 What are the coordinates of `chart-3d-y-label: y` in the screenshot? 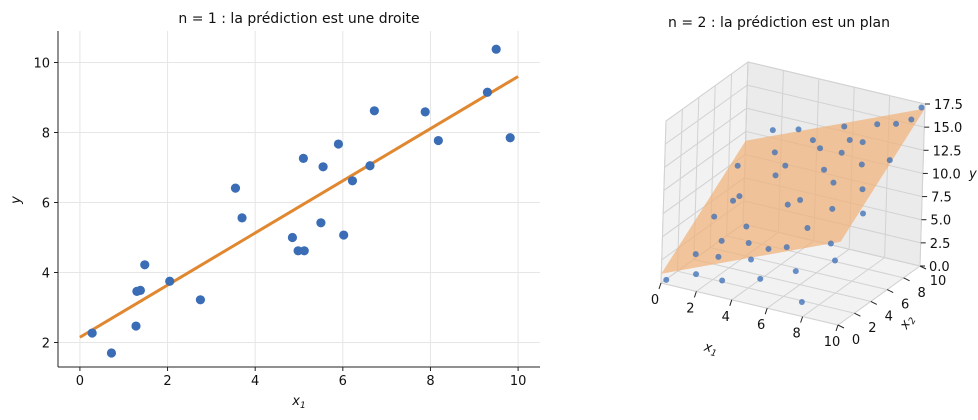 It's located at (972, 174).